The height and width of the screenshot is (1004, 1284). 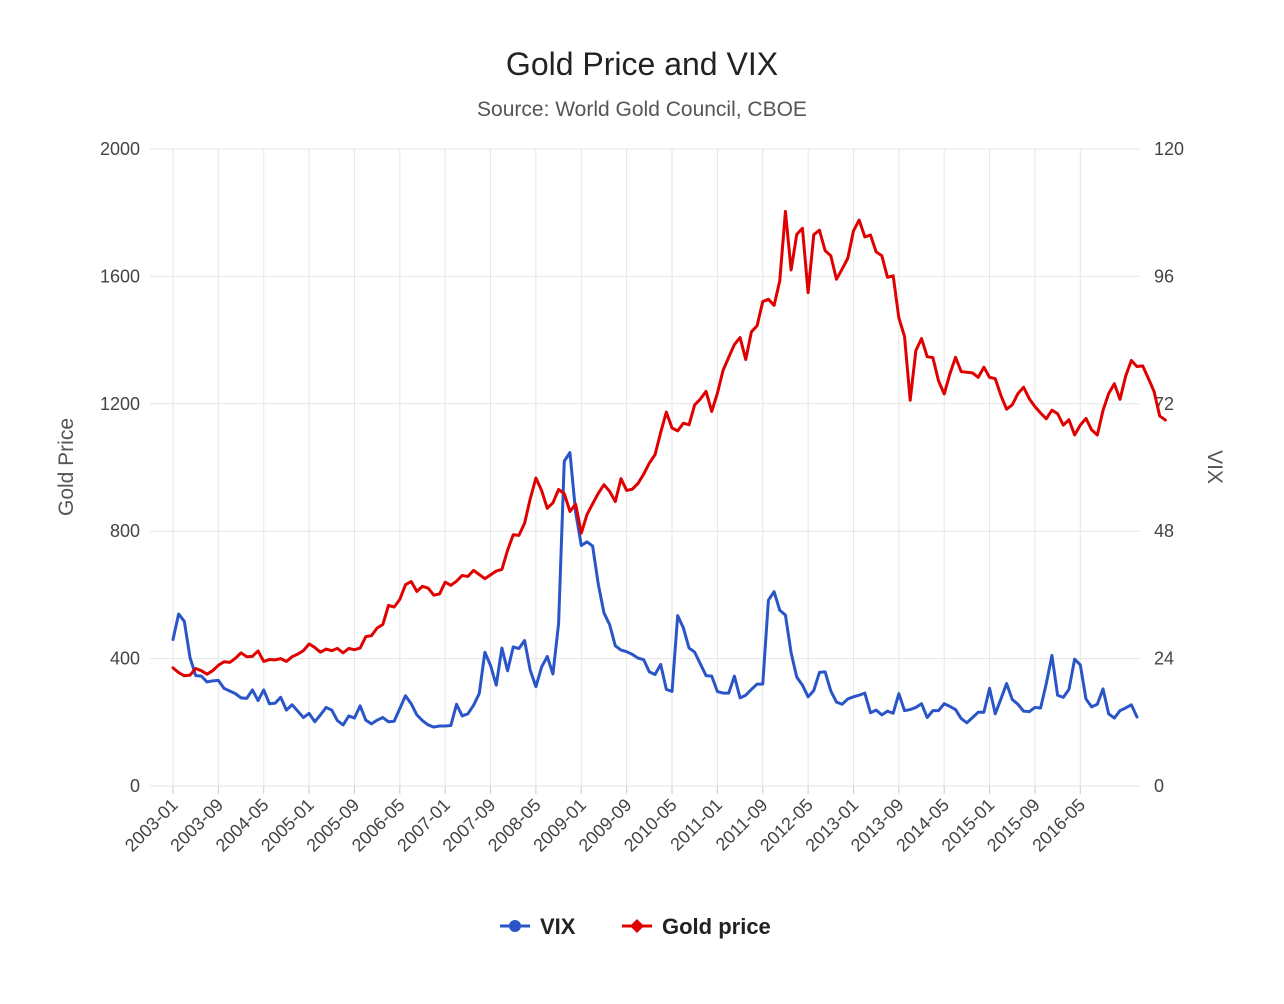 I want to click on y-tick-label-left: 2000, so click(x=120, y=149).